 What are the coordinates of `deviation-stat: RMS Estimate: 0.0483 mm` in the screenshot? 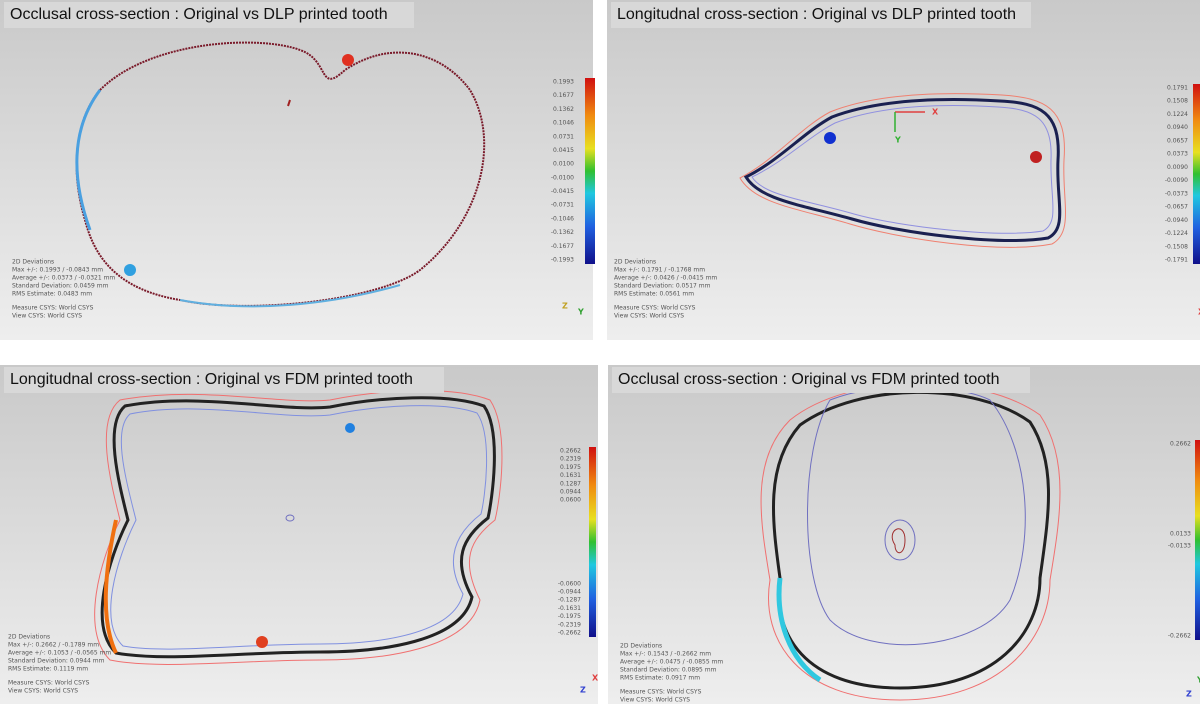 It's located at (52, 294).